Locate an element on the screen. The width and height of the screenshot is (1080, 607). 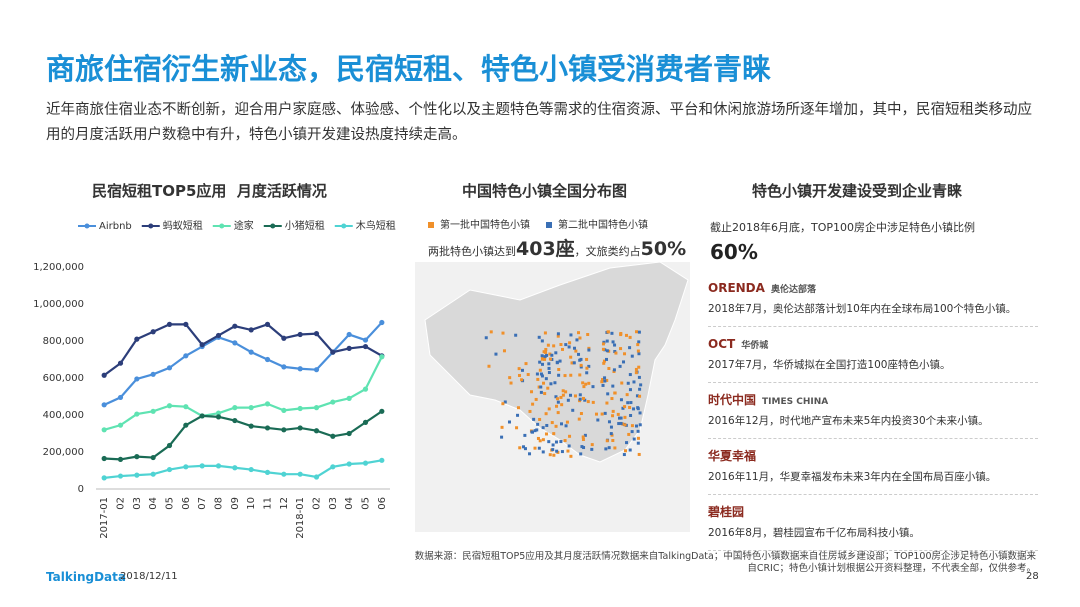
note-text: 两批特色小镇达到 is located at coordinates (472, 251).